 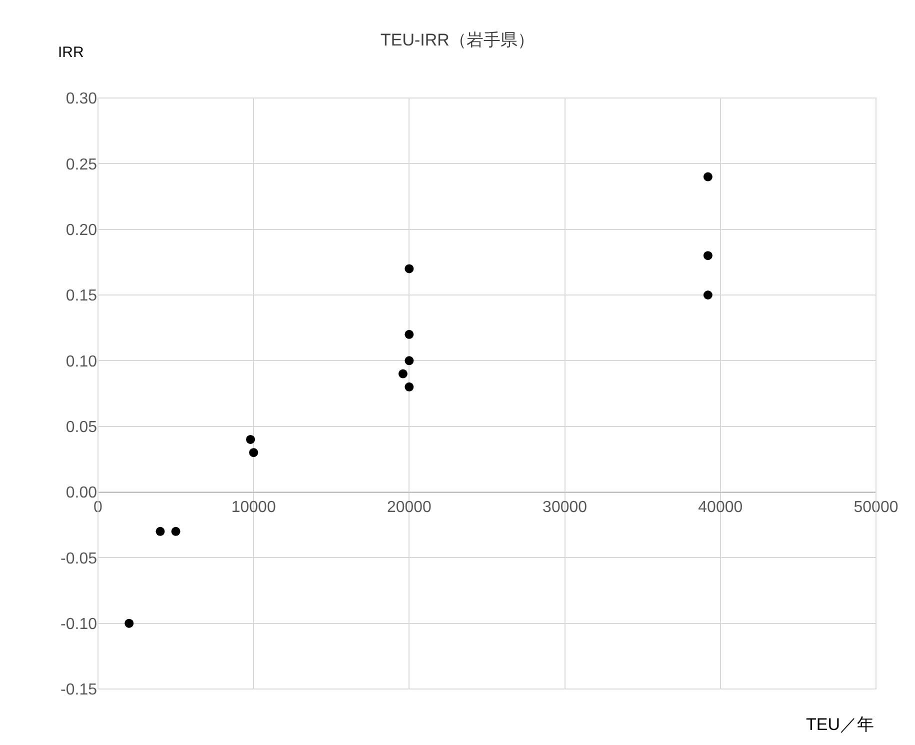 What do you see at coordinates (71, 52) in the screenshot?
I see `y-axis-title: IRR` at bounding box center [71, 52].